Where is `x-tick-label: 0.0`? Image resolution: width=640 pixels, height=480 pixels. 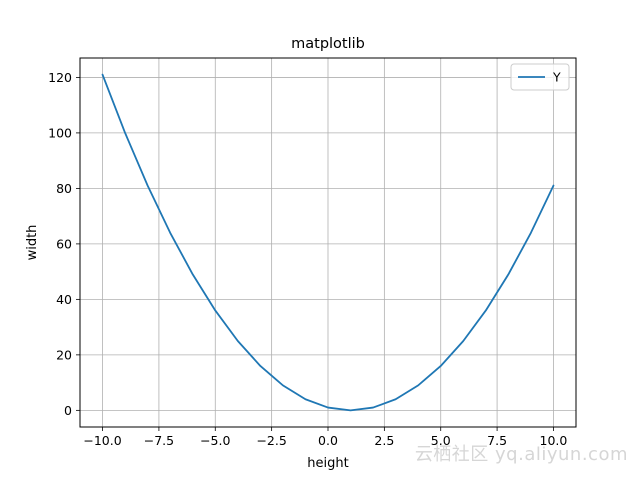 x-tick-label: 0.0 is located at coordinates (328, 440).